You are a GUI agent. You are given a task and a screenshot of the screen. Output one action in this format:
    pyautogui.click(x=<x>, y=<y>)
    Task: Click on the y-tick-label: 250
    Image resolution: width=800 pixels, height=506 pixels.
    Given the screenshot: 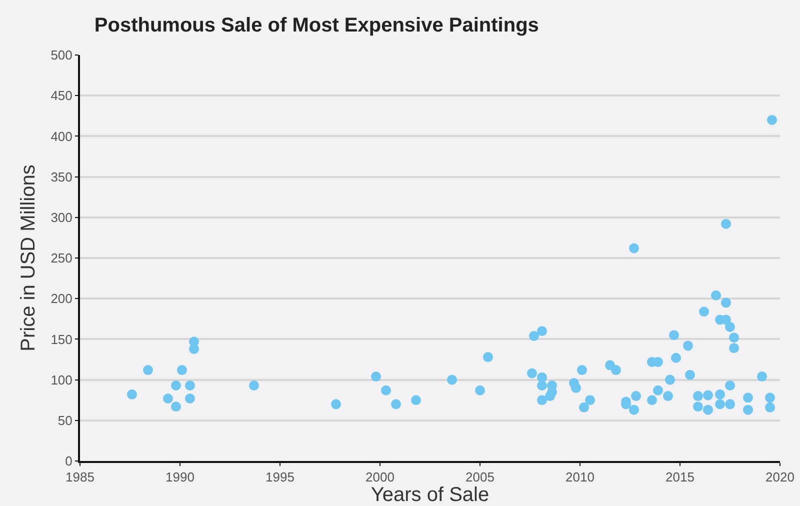 What is the action you would take?
    pyautogui.click(x=61, y=258)
    